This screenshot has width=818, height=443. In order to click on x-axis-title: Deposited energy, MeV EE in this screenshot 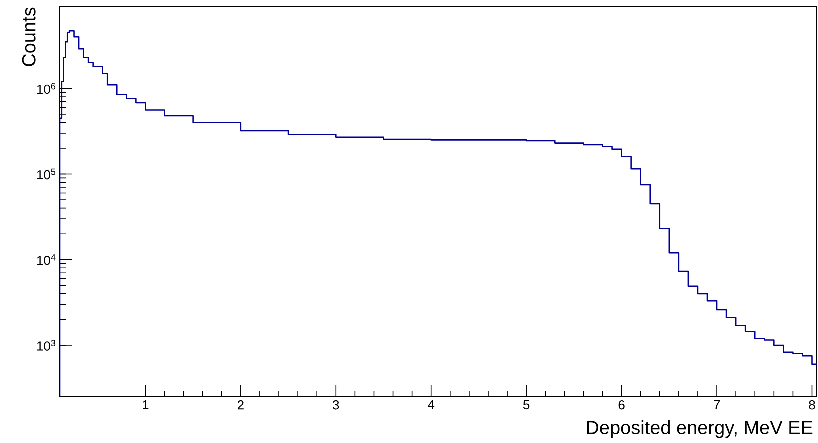, I will do `click(700, 429)`.